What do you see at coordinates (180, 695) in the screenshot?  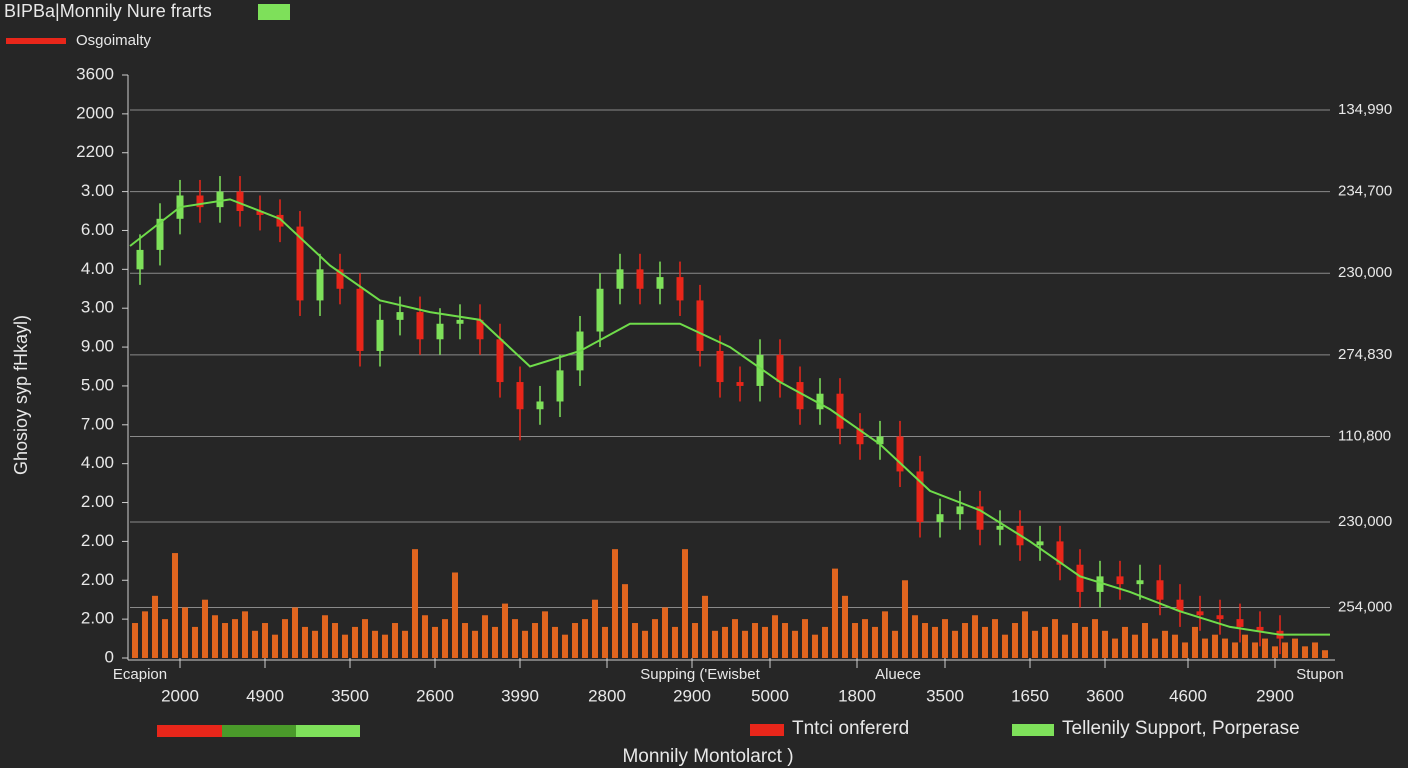 I see `x-tick-label: 2000` at bounding box center [180, 695].